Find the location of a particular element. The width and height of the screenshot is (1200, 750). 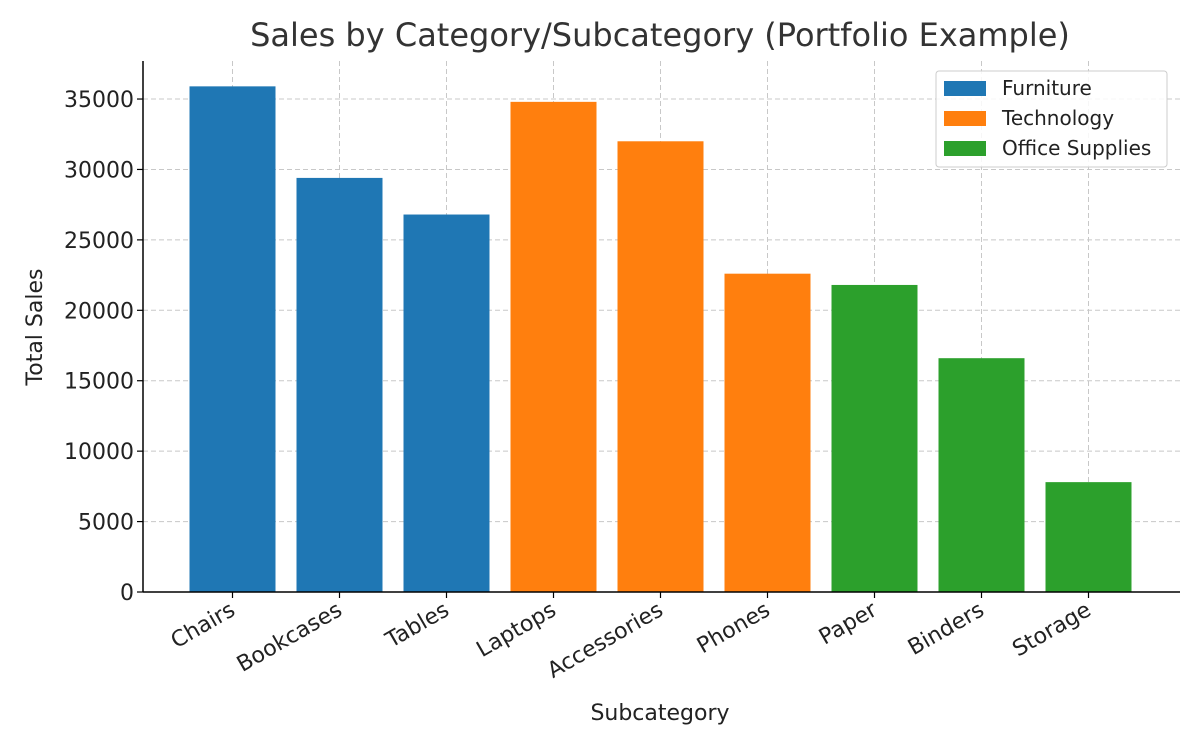

y-tick-label: 25000 is located at coordinates (99, 241).